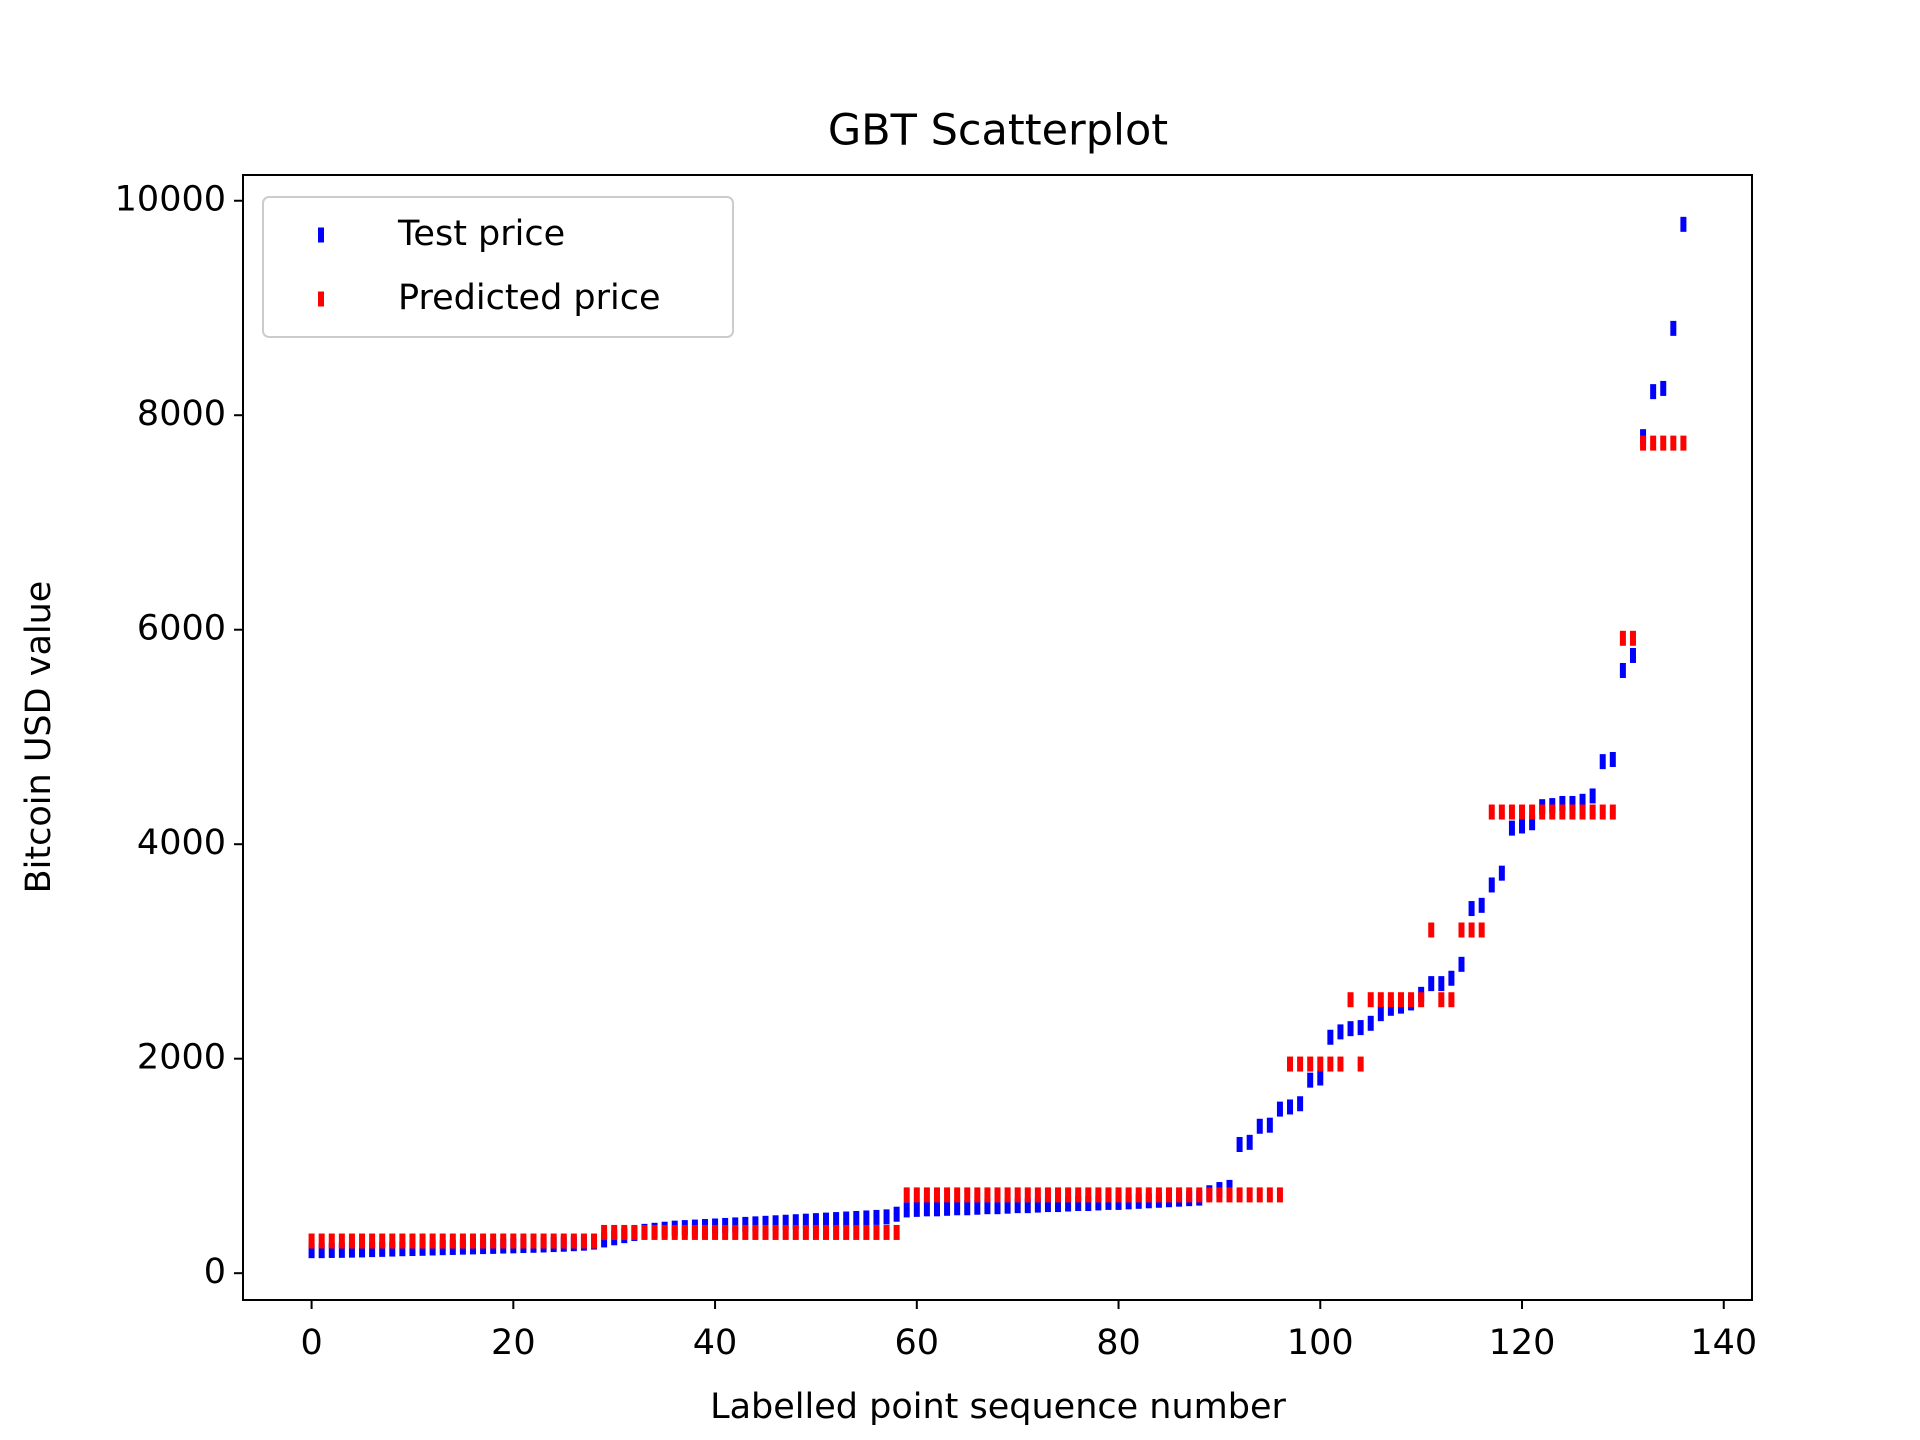  I want to click on x-tick-label: 40, so click(715, 1343).